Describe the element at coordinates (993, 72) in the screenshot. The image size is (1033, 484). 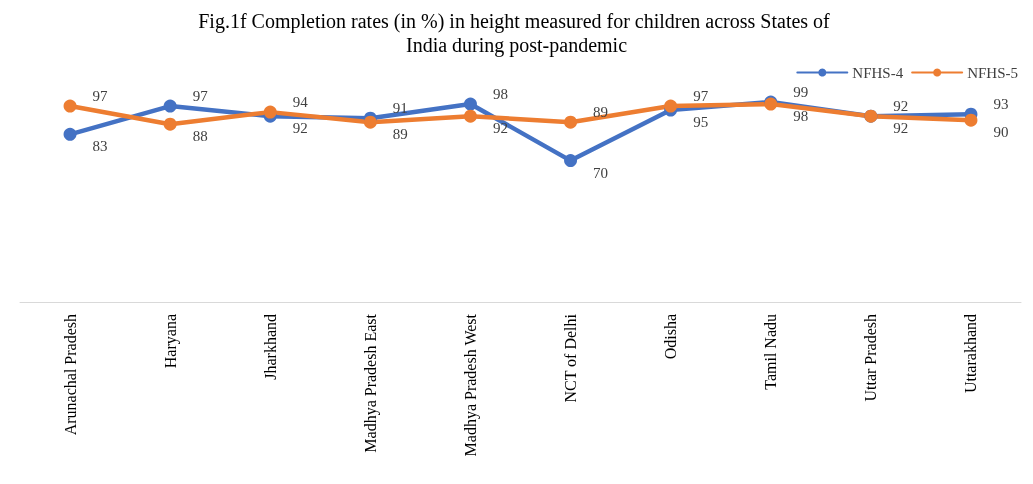
I see `legend-label: NFHS-5` at that location.